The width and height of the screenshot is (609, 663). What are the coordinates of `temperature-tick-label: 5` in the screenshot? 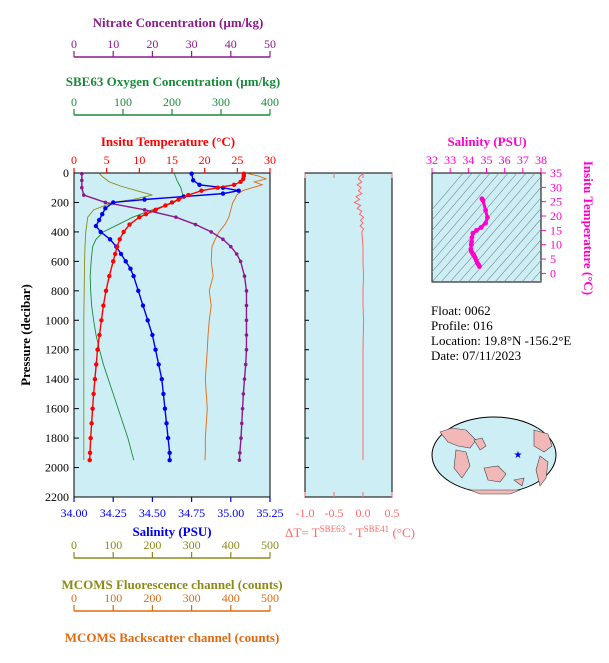 It's located at (107, 160).